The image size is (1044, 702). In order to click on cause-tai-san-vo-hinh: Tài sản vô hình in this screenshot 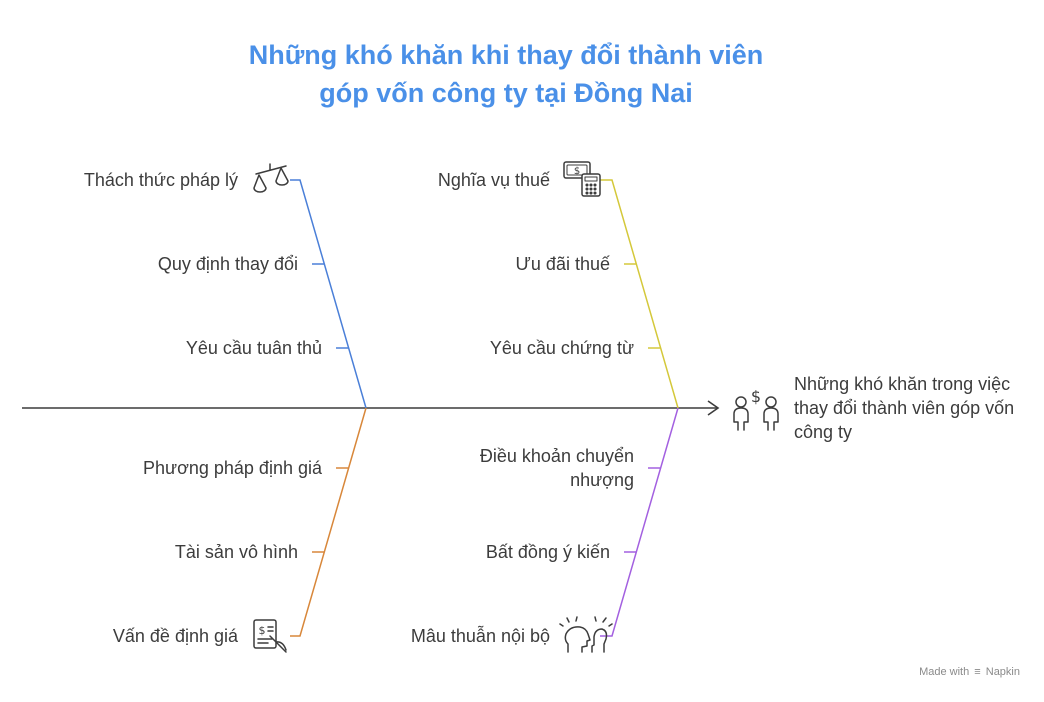, I will do `click(236, 552)`.